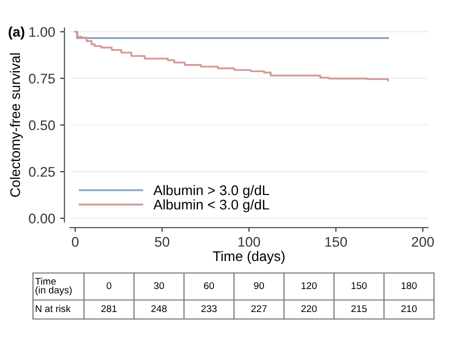  Describe the element at coordinates (109, 286) in the screenshot. I see `text: 0` at that location.